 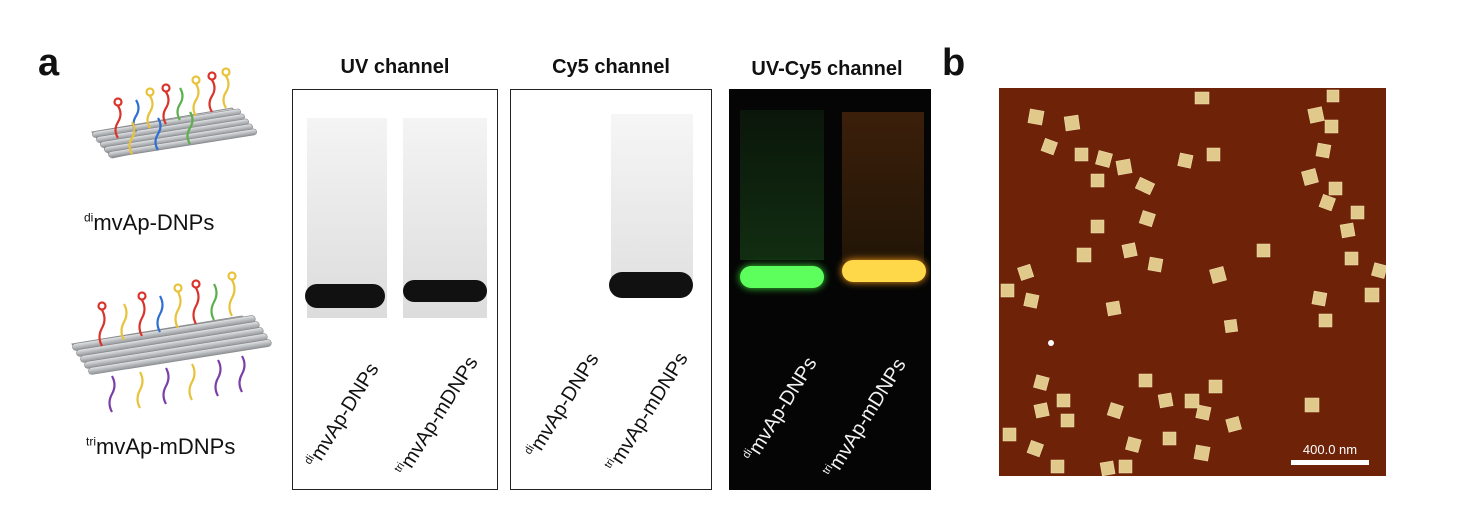 What do you see at coordinates (1330, 462) in the screenshot?
I see `scale-bar` at bounding box center [1330, 462].